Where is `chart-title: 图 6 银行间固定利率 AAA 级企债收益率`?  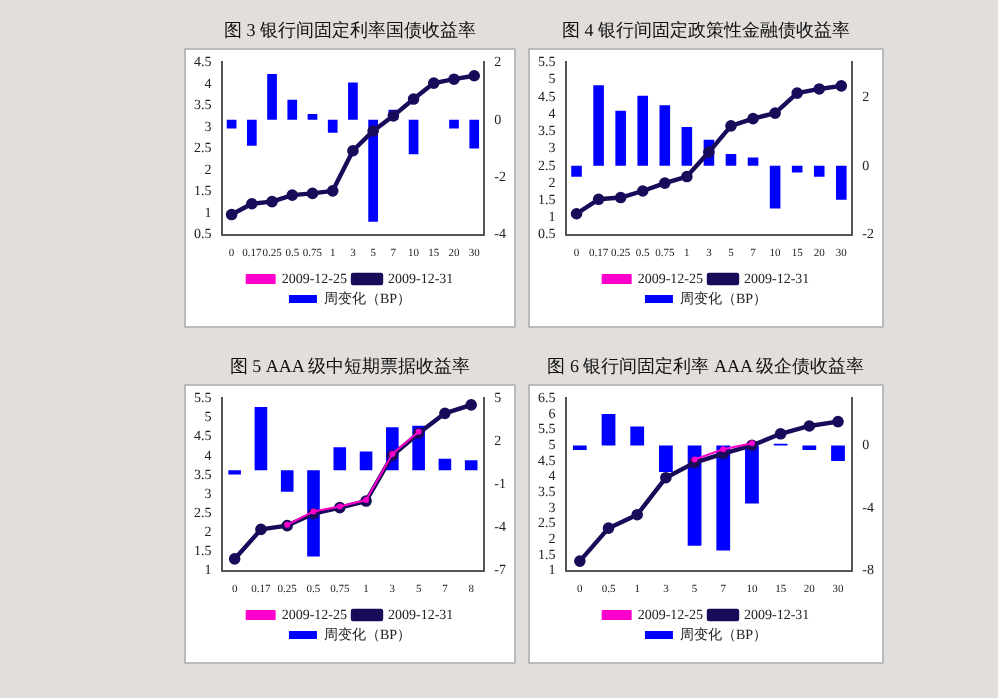
chart-title: 图 6 银行间固定利率 AAA 级企债收益率 is located at coordinates (706, 367).